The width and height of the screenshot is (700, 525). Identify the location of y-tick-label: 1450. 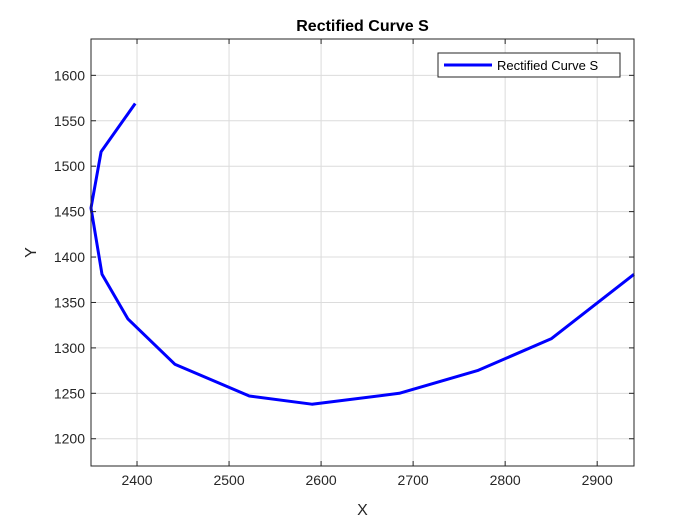
(69, 212).